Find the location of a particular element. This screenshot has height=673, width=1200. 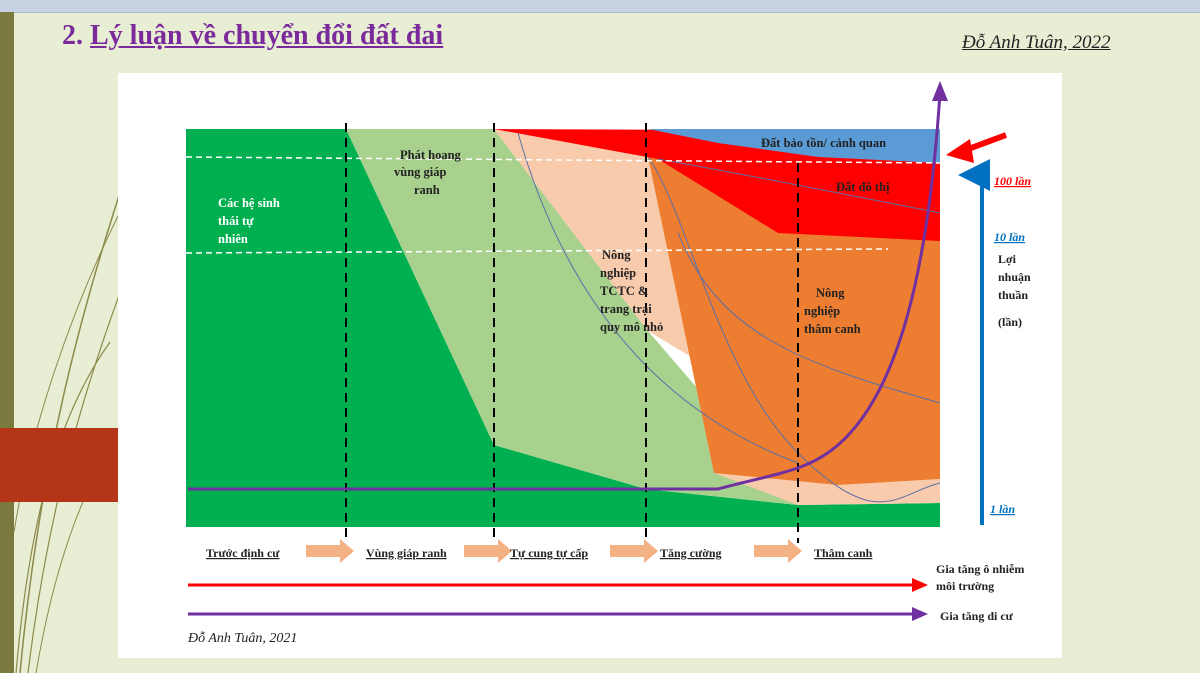

window-top-bar is located at coordinates (600, 6).